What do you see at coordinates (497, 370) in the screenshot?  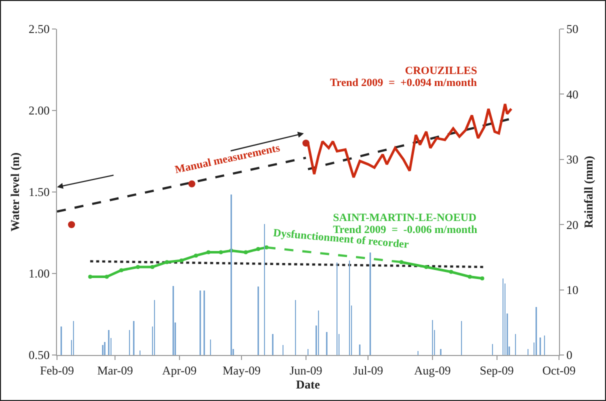 I see `x-tick-label: Sep-09` at bounding box center [497, 370].